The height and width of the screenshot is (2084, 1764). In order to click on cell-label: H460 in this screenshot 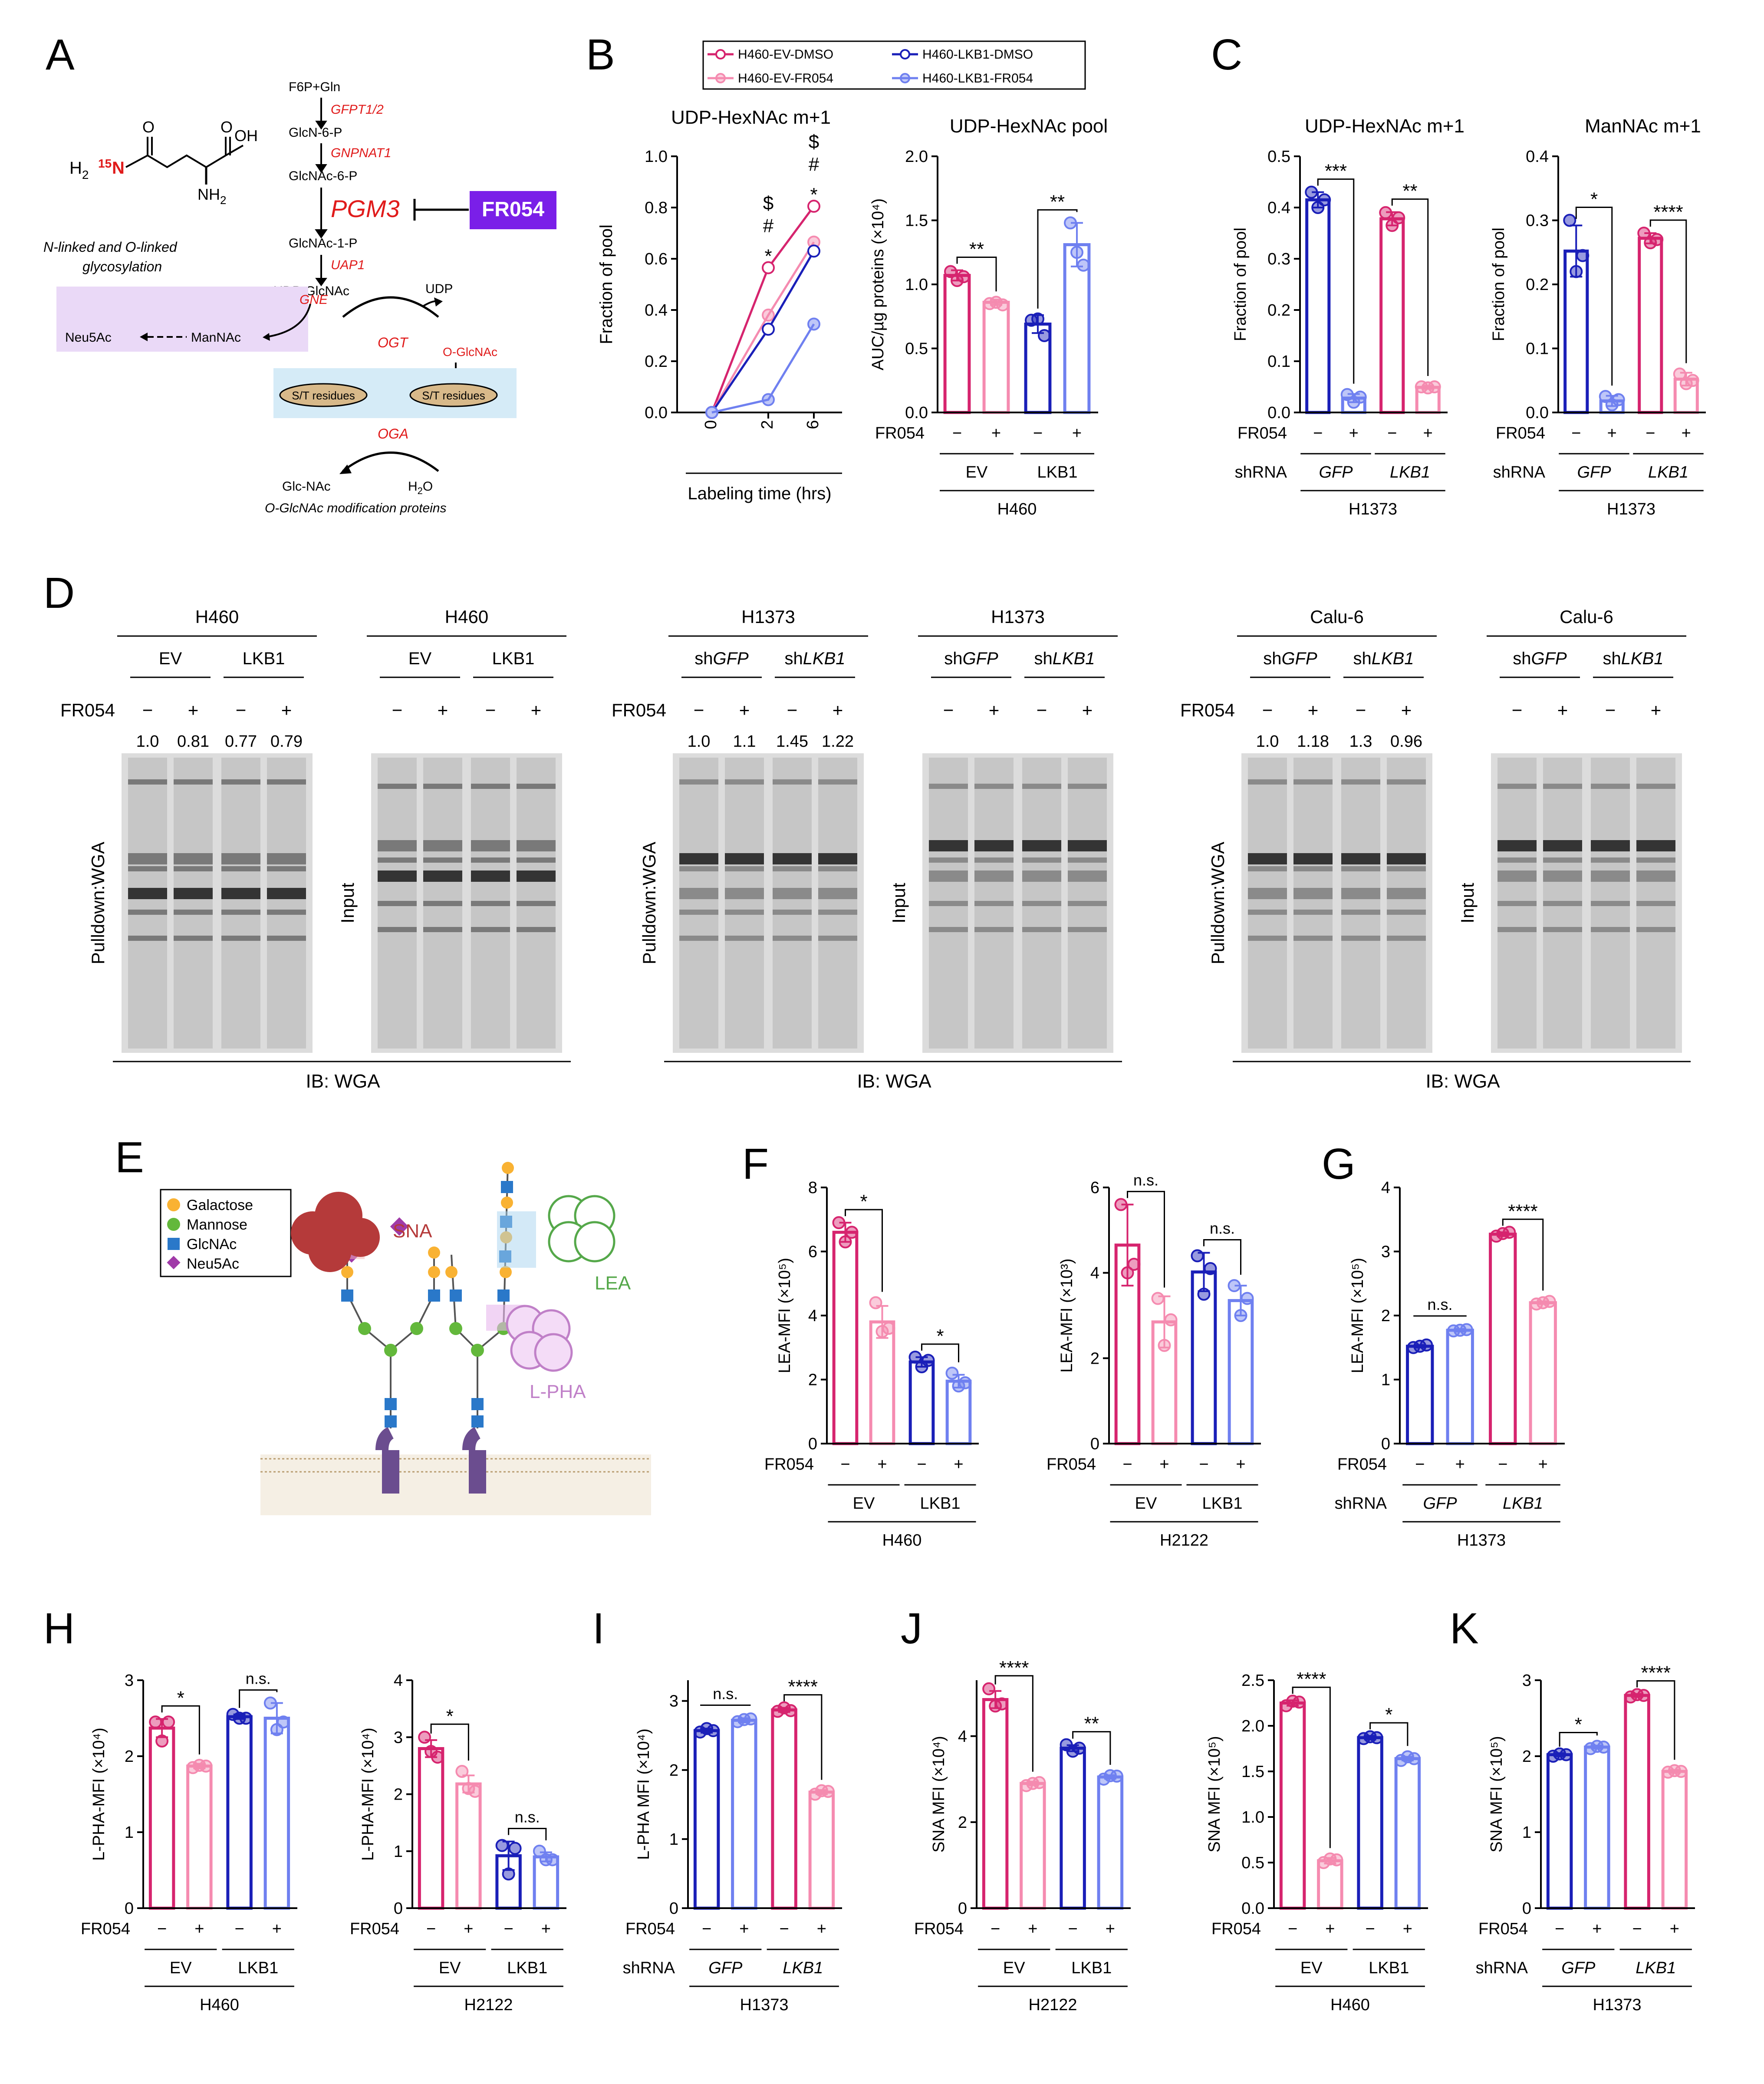, I will do `click(1017, 509)`.